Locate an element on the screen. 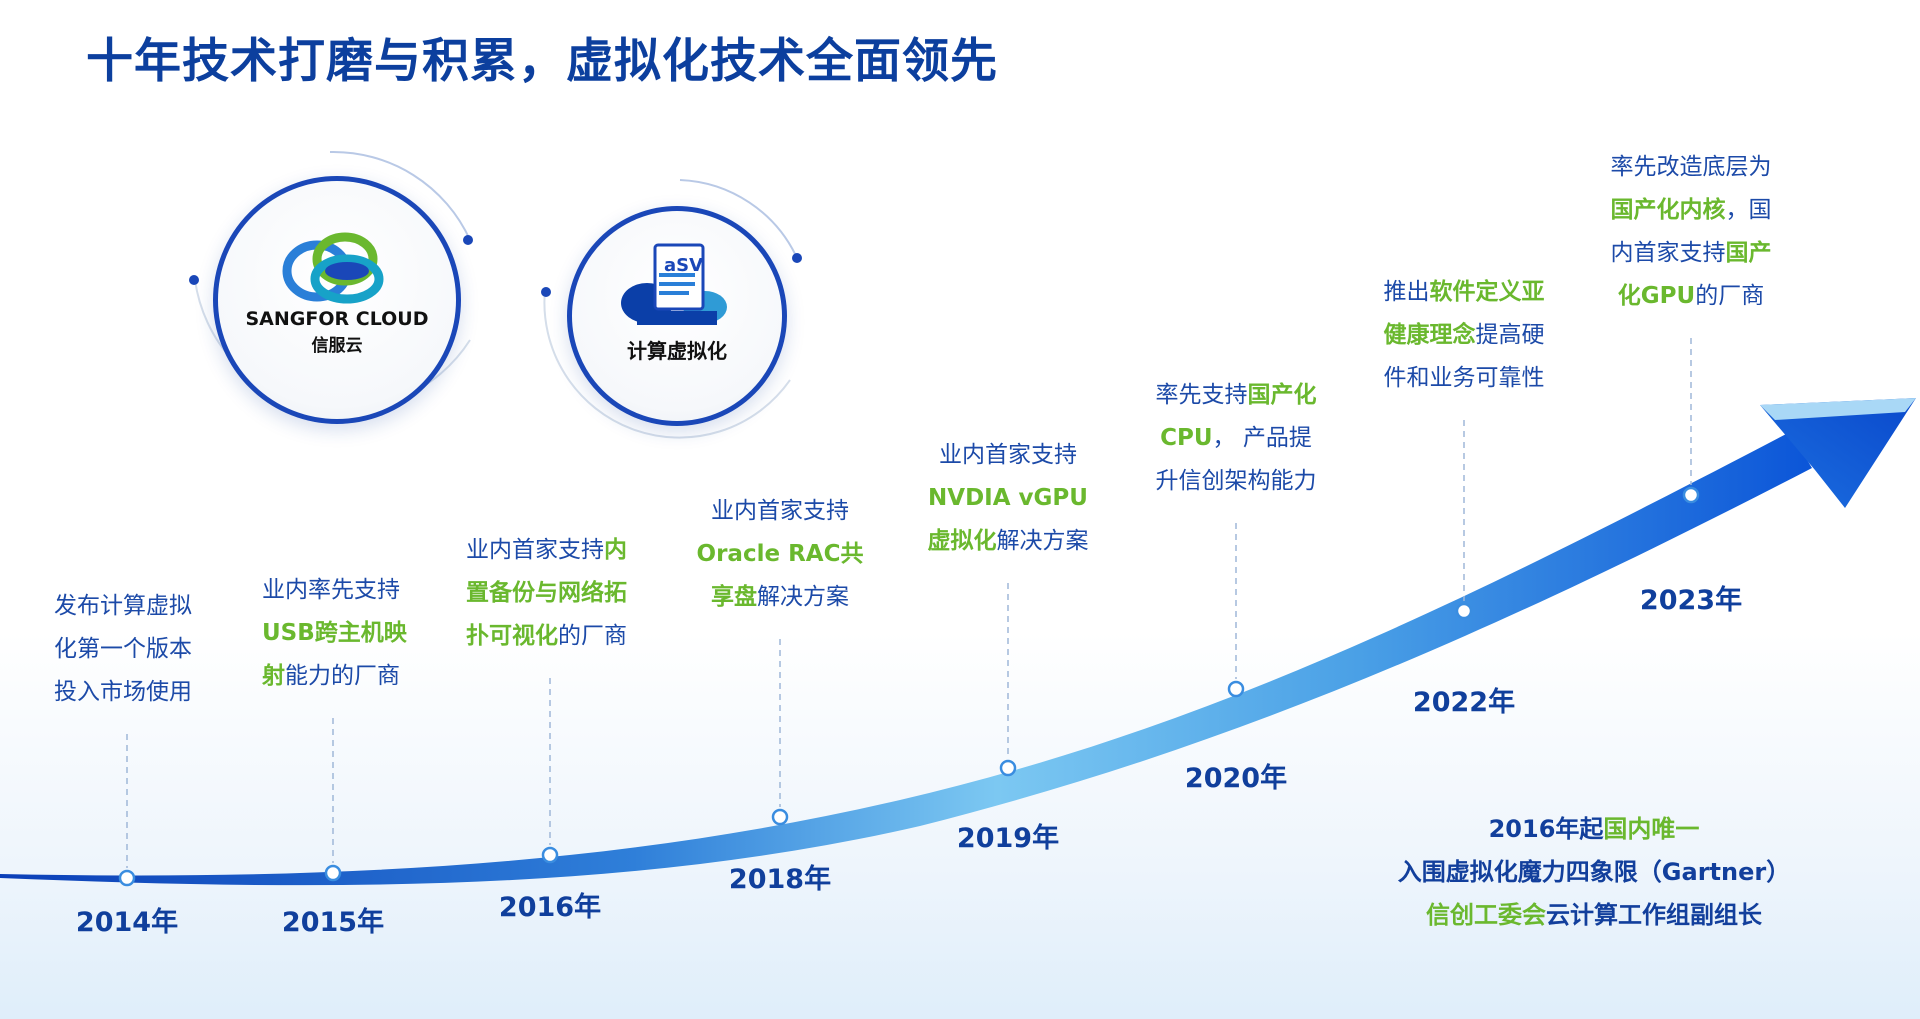 This screenshot has width=1920, height=1019. description-text: 云计算工作组副组长 is located at coordinates (1654, 915).